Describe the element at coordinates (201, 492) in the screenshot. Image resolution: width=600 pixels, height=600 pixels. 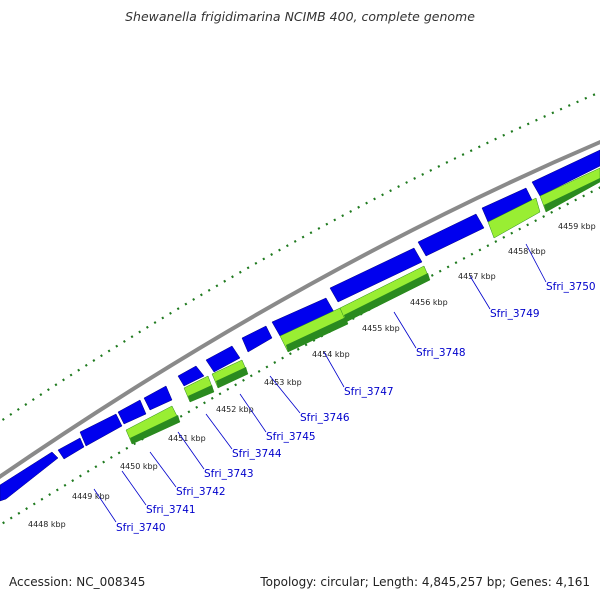
I see `gene-label: Sfri_3742` at that location.